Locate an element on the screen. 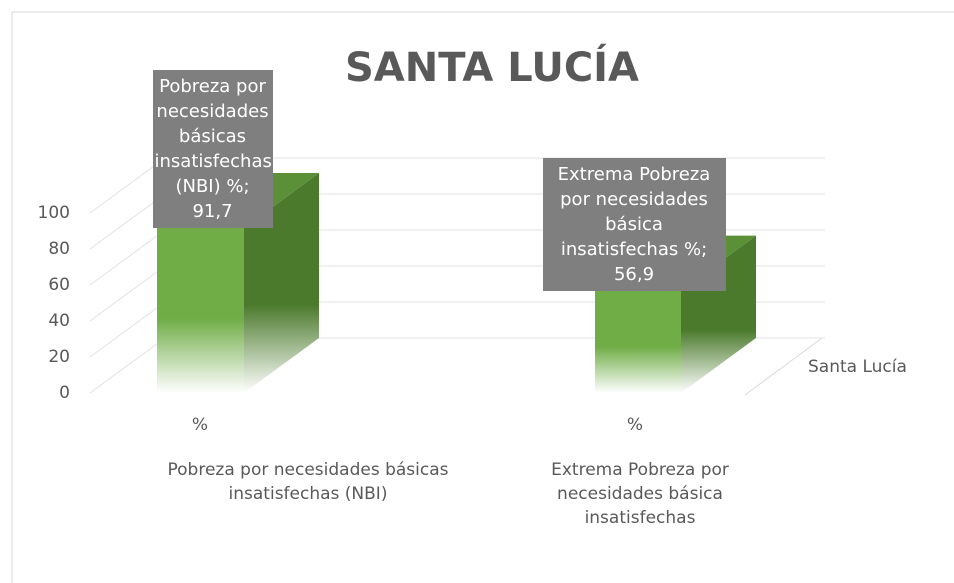 The image size is (954, 583). depth-axis is located at coordinates (783, 366).